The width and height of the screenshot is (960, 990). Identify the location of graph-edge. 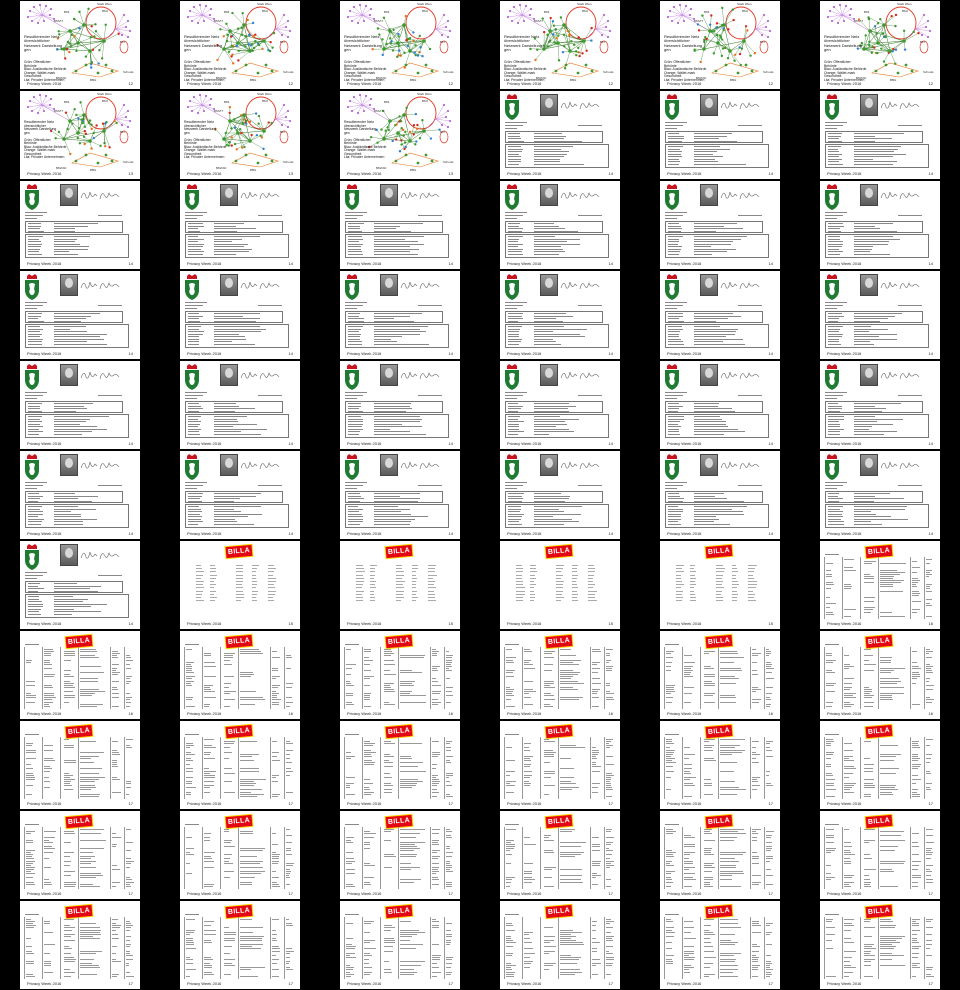
(364, 10).